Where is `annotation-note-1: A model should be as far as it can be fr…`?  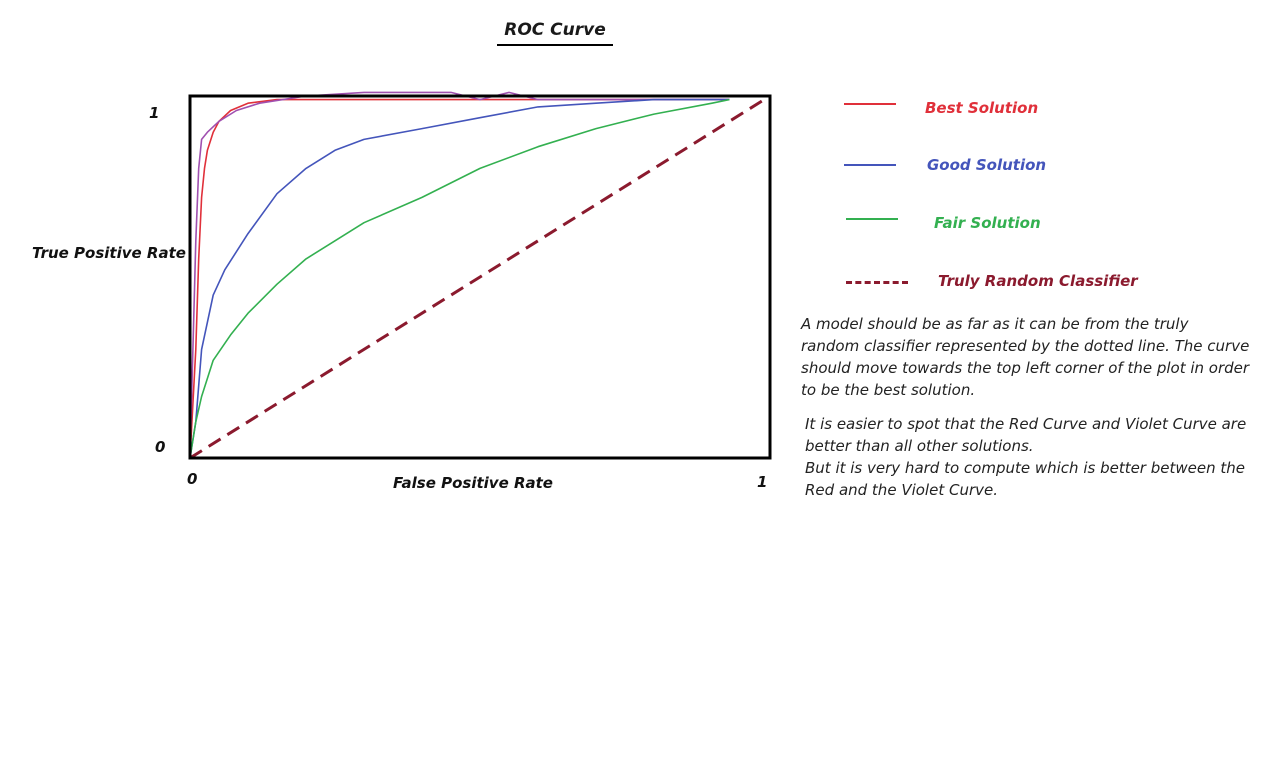
annotation-note-1: A model should be as far as it can be fr… is located at coordinates (1026, 357).